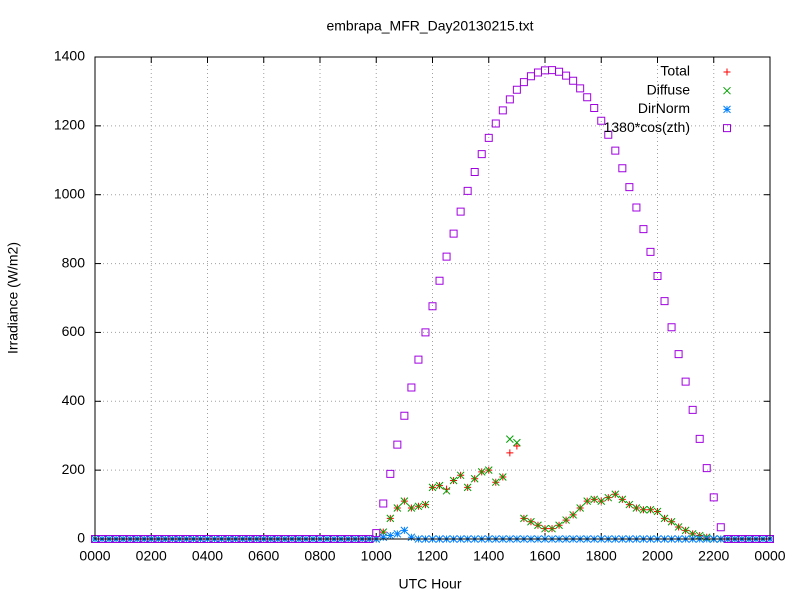 This screenshot has height=600, width=800. What do you see at coordinates (669, 89) in the screenshot?
I see `legend-label: Diffuse` at bounding box center [669, 89].